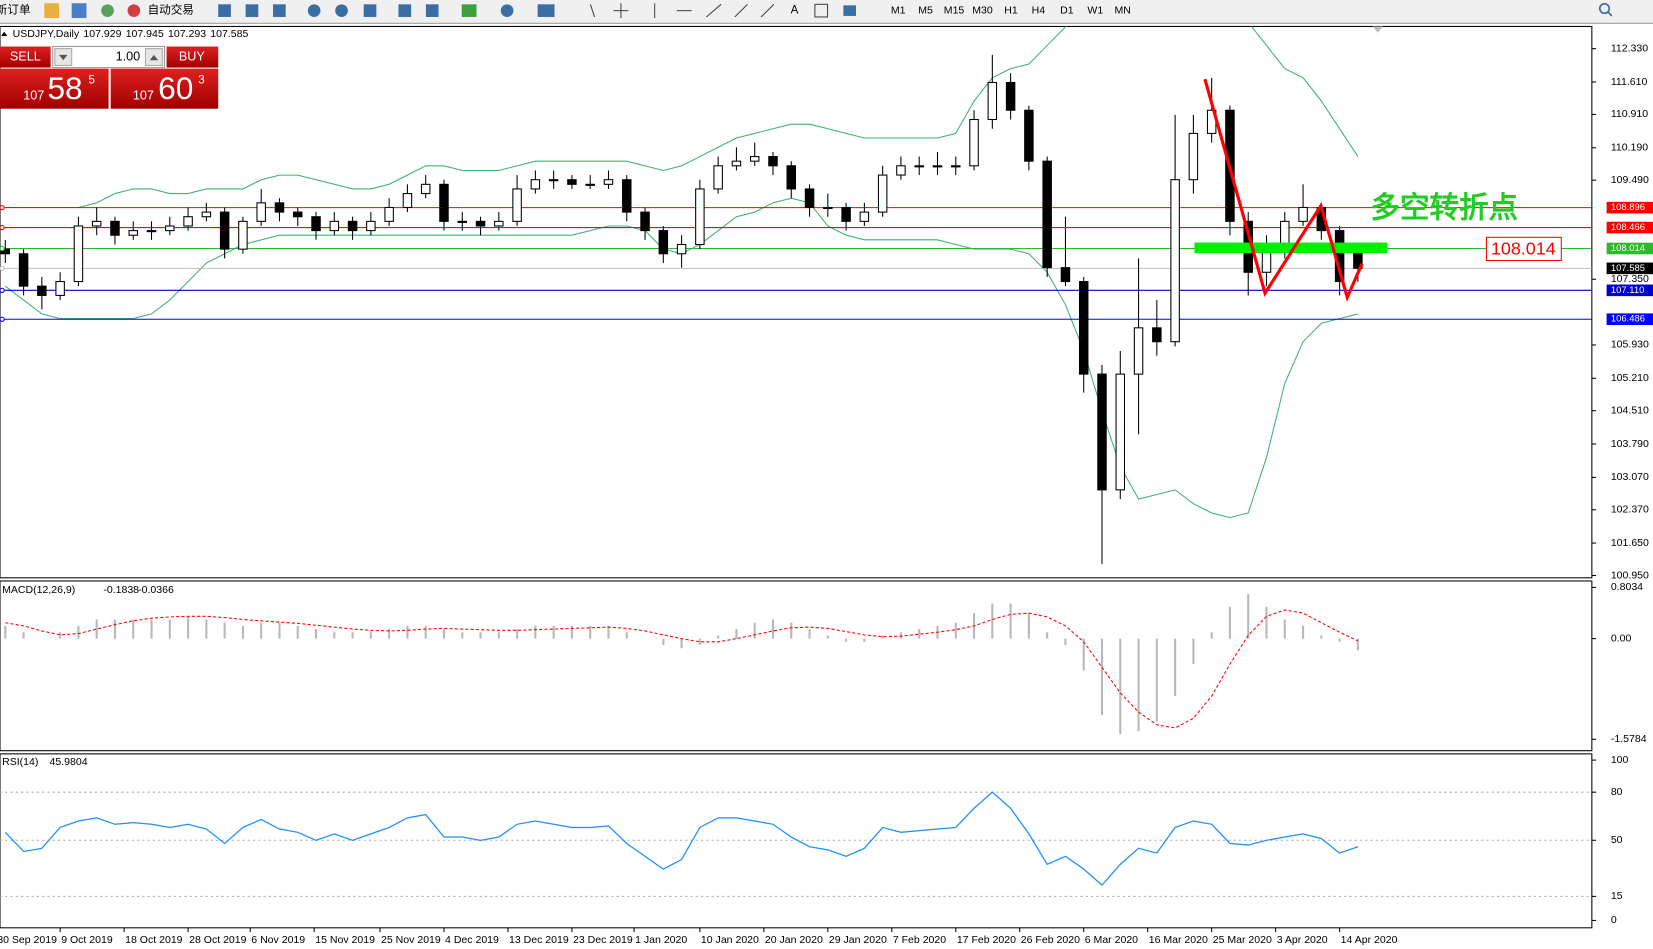 The width and height of the screenshot is (1653, 949). I want to click on lot-down-arrow, so click(63, 57).